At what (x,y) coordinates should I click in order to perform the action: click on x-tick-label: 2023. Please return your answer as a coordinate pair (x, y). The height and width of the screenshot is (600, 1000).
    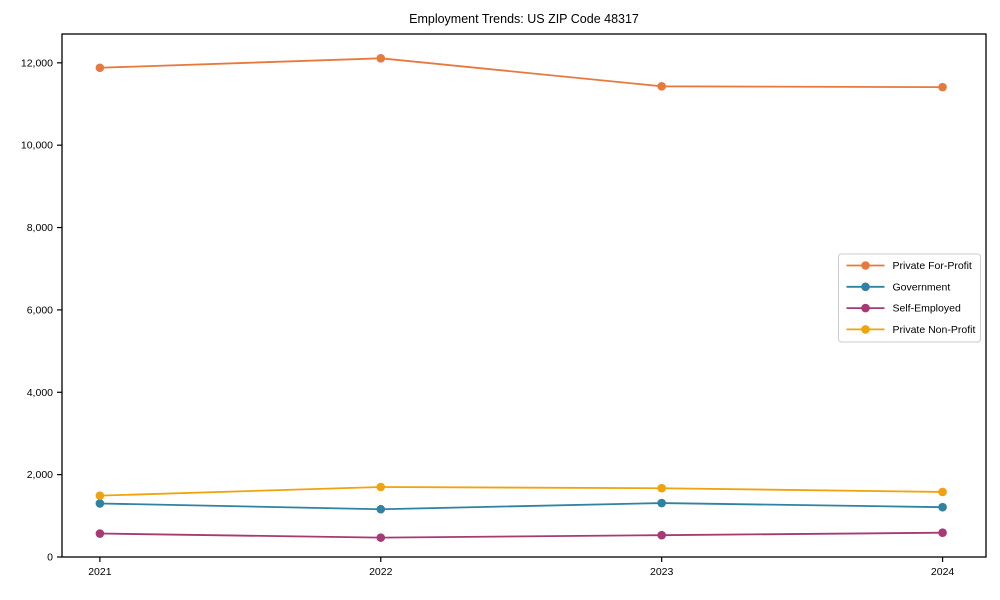
    Looking at the image, I should click on (662, 572).